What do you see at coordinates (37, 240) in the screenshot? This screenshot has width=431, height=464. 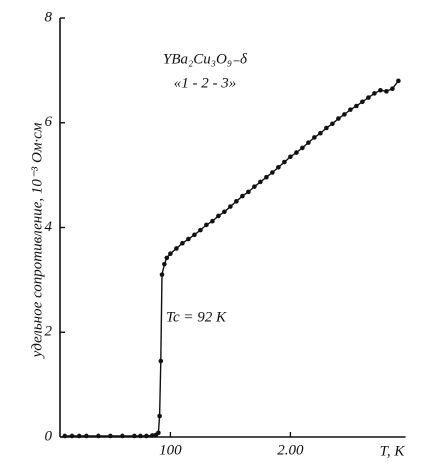 I see `y-axis-label: удельное сопротивление, 10⁻³ Ом·см` at bounding box center [37, 240].